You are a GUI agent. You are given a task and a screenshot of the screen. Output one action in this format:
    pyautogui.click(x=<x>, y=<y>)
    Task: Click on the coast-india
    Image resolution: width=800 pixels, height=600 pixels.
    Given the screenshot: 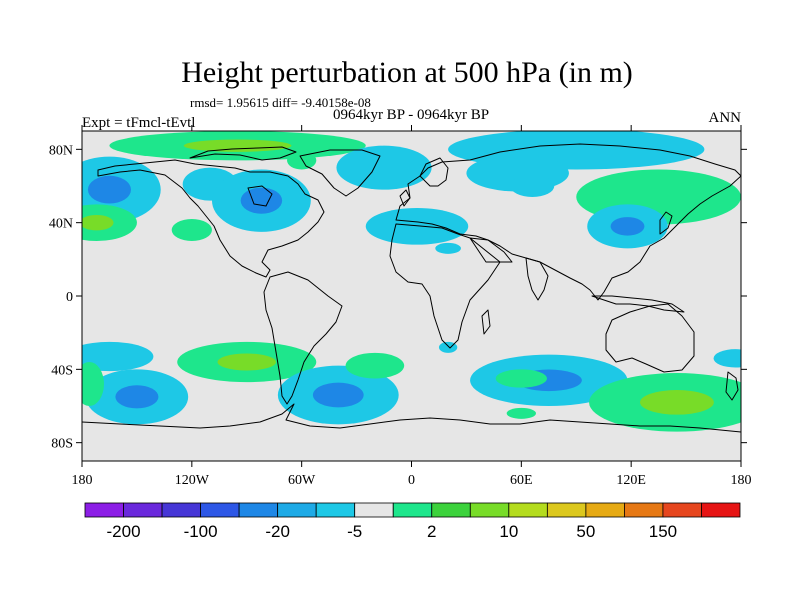 What is the action you would take?
    pyautogui.click(x=537, y=279)
    